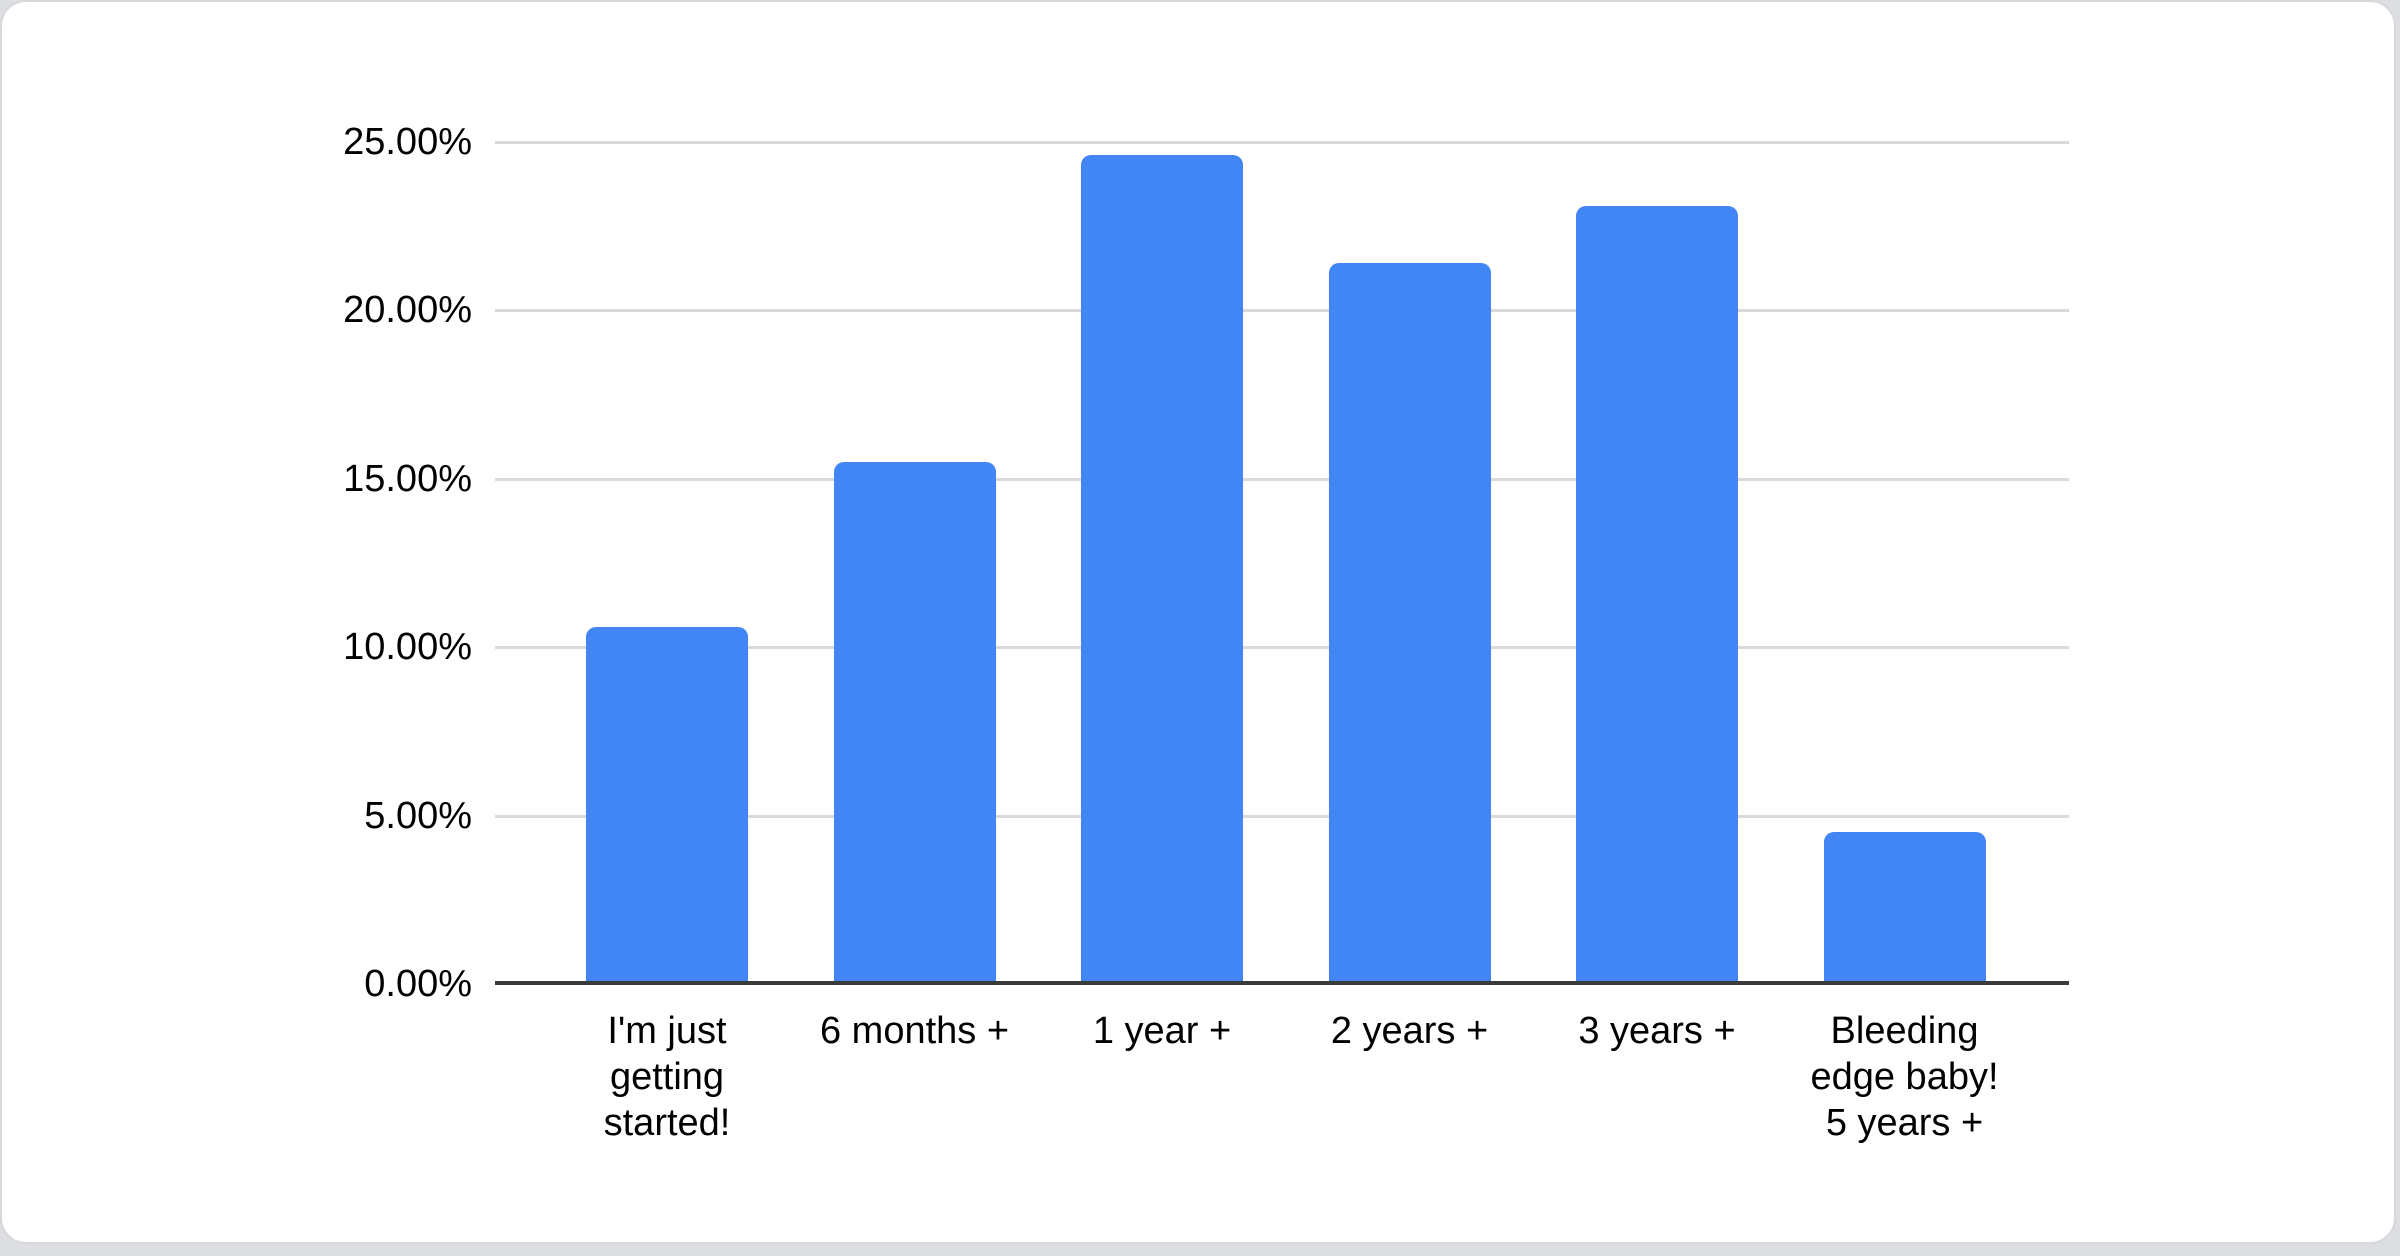 This screenshot has height=1256, width=2400. What do you see at coordinates (418, 984) in the screenshot?
I see `y-tick-label: 0.00%` at bounding box center [418, 984].